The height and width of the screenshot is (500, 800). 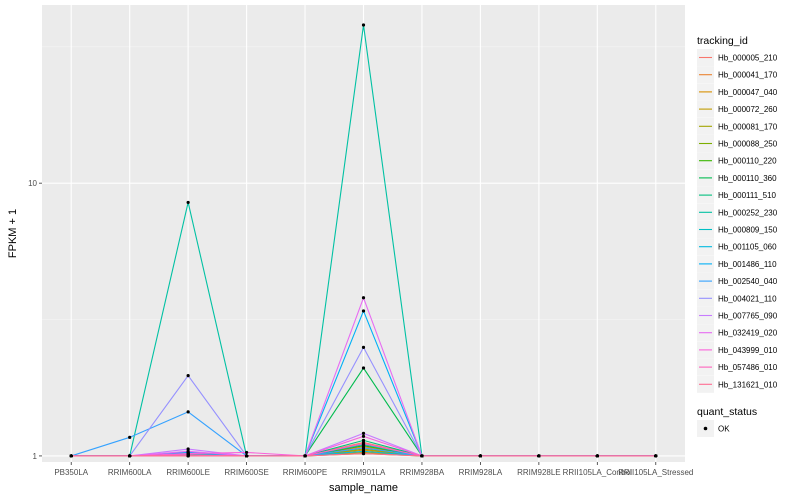 What do you see at coordinates (722, 41) in the screenshot?
I see `legend-title: tracking_id` at bounding box center [722, 41].